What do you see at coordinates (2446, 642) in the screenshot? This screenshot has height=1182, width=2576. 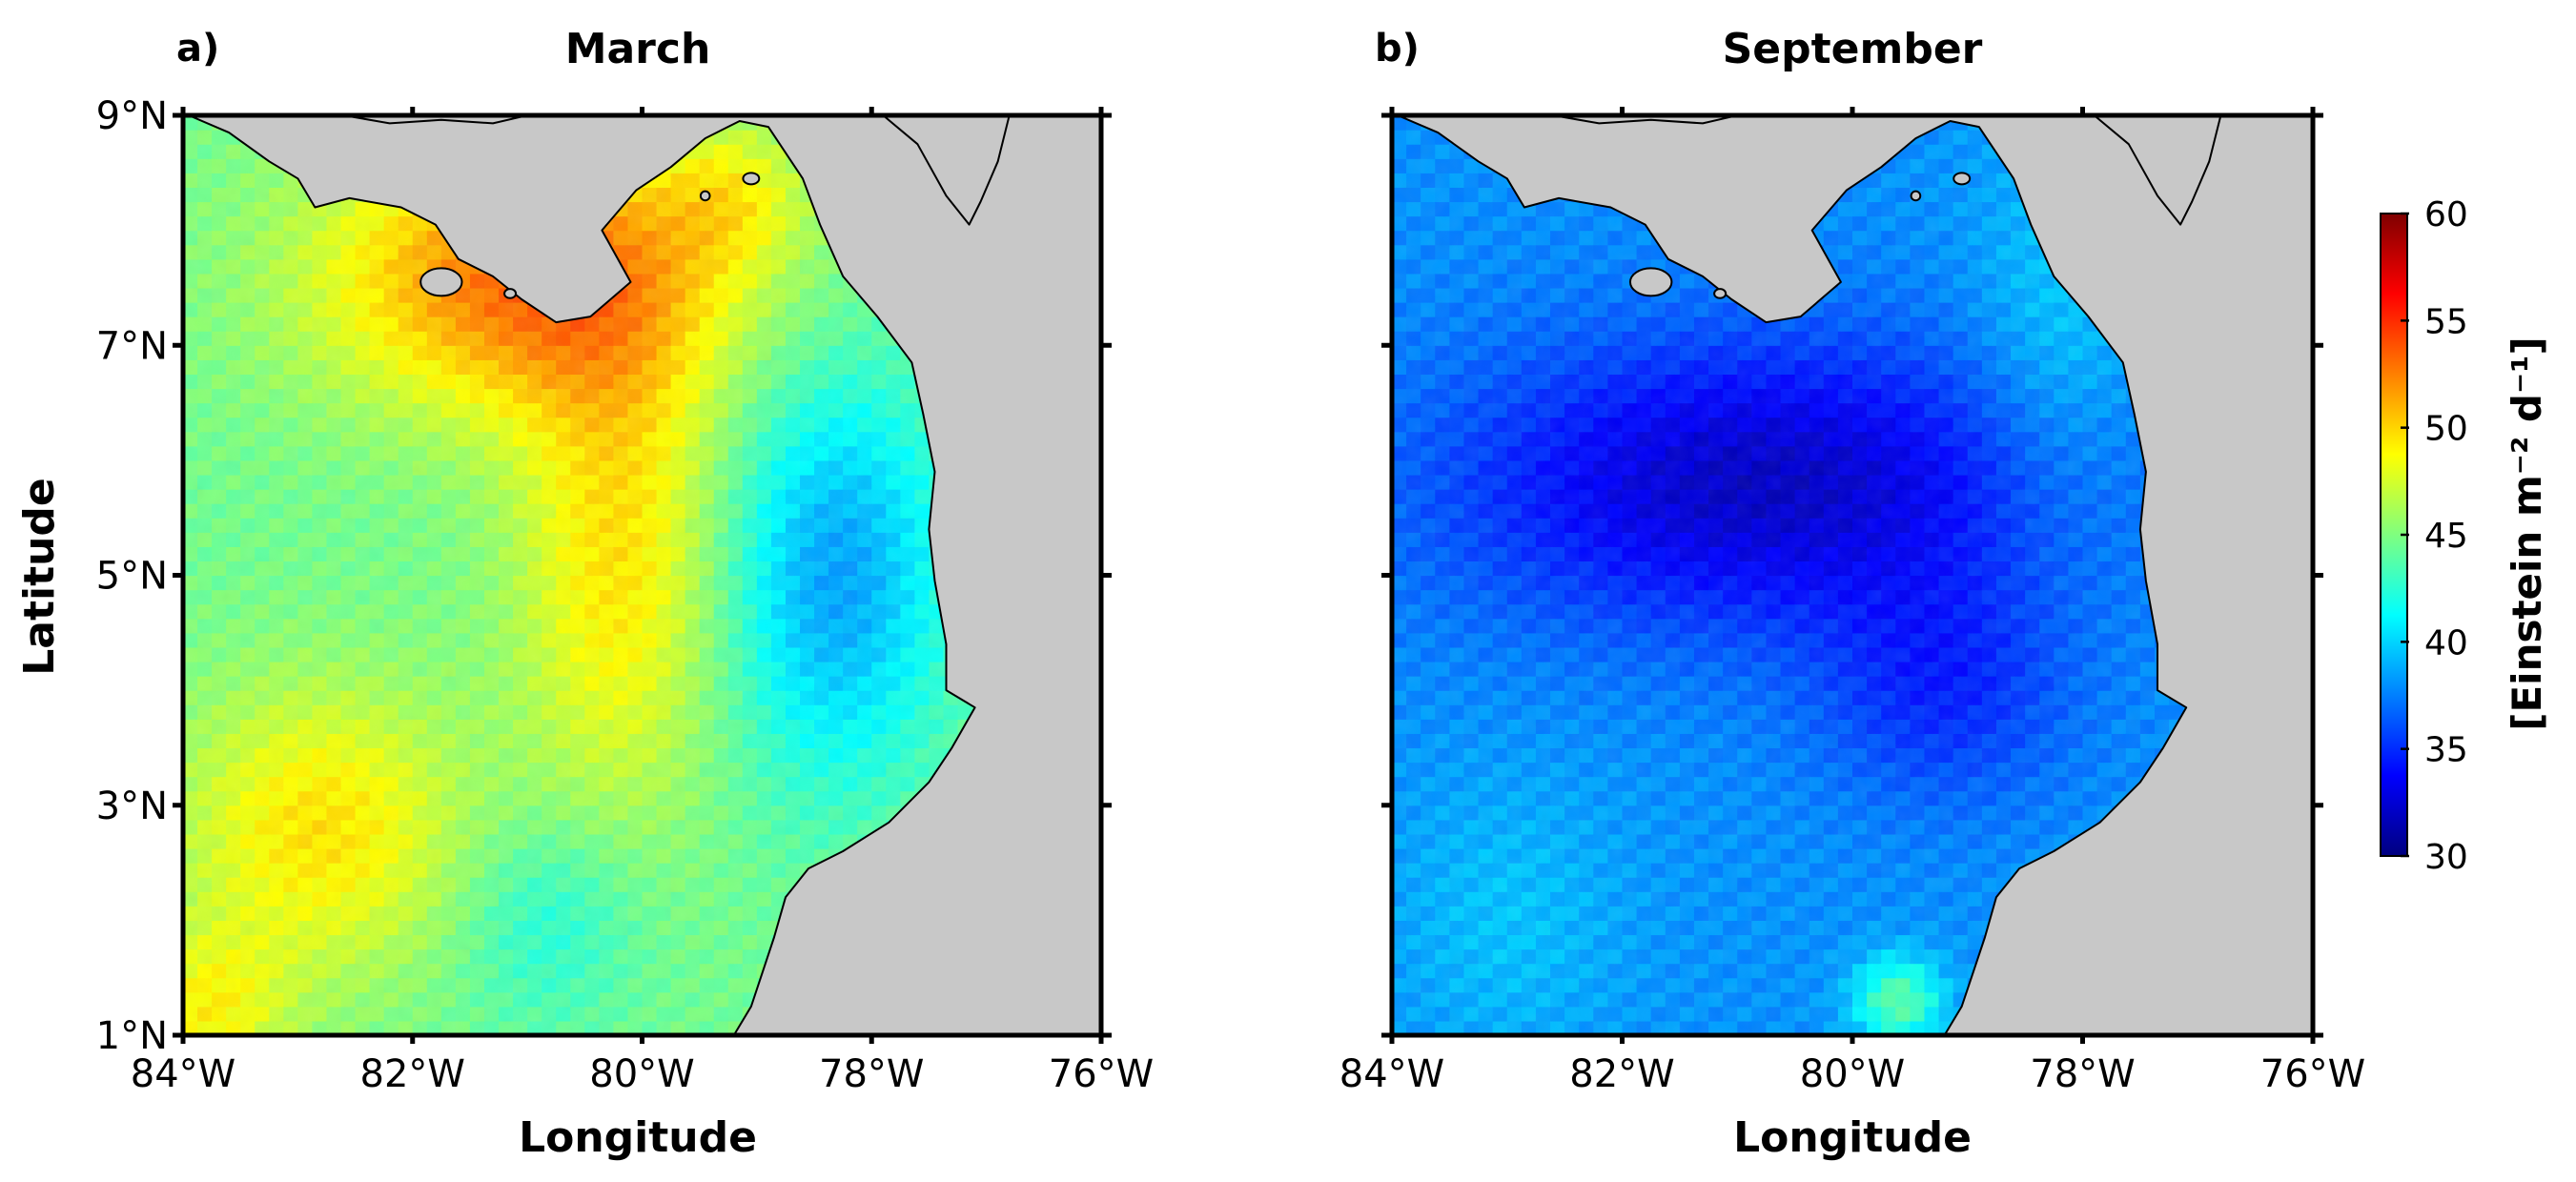 I see `colorbar-tick-label: 40` at bounding box center [2446, 642].